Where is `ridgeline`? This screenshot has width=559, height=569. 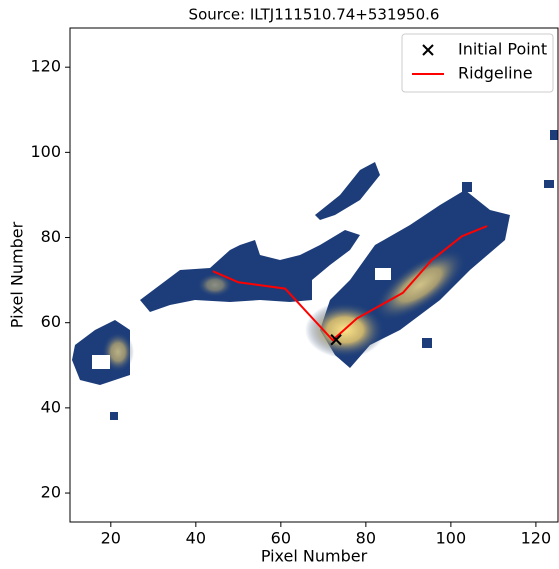
ridgeline is located at coordinates (350, 283).